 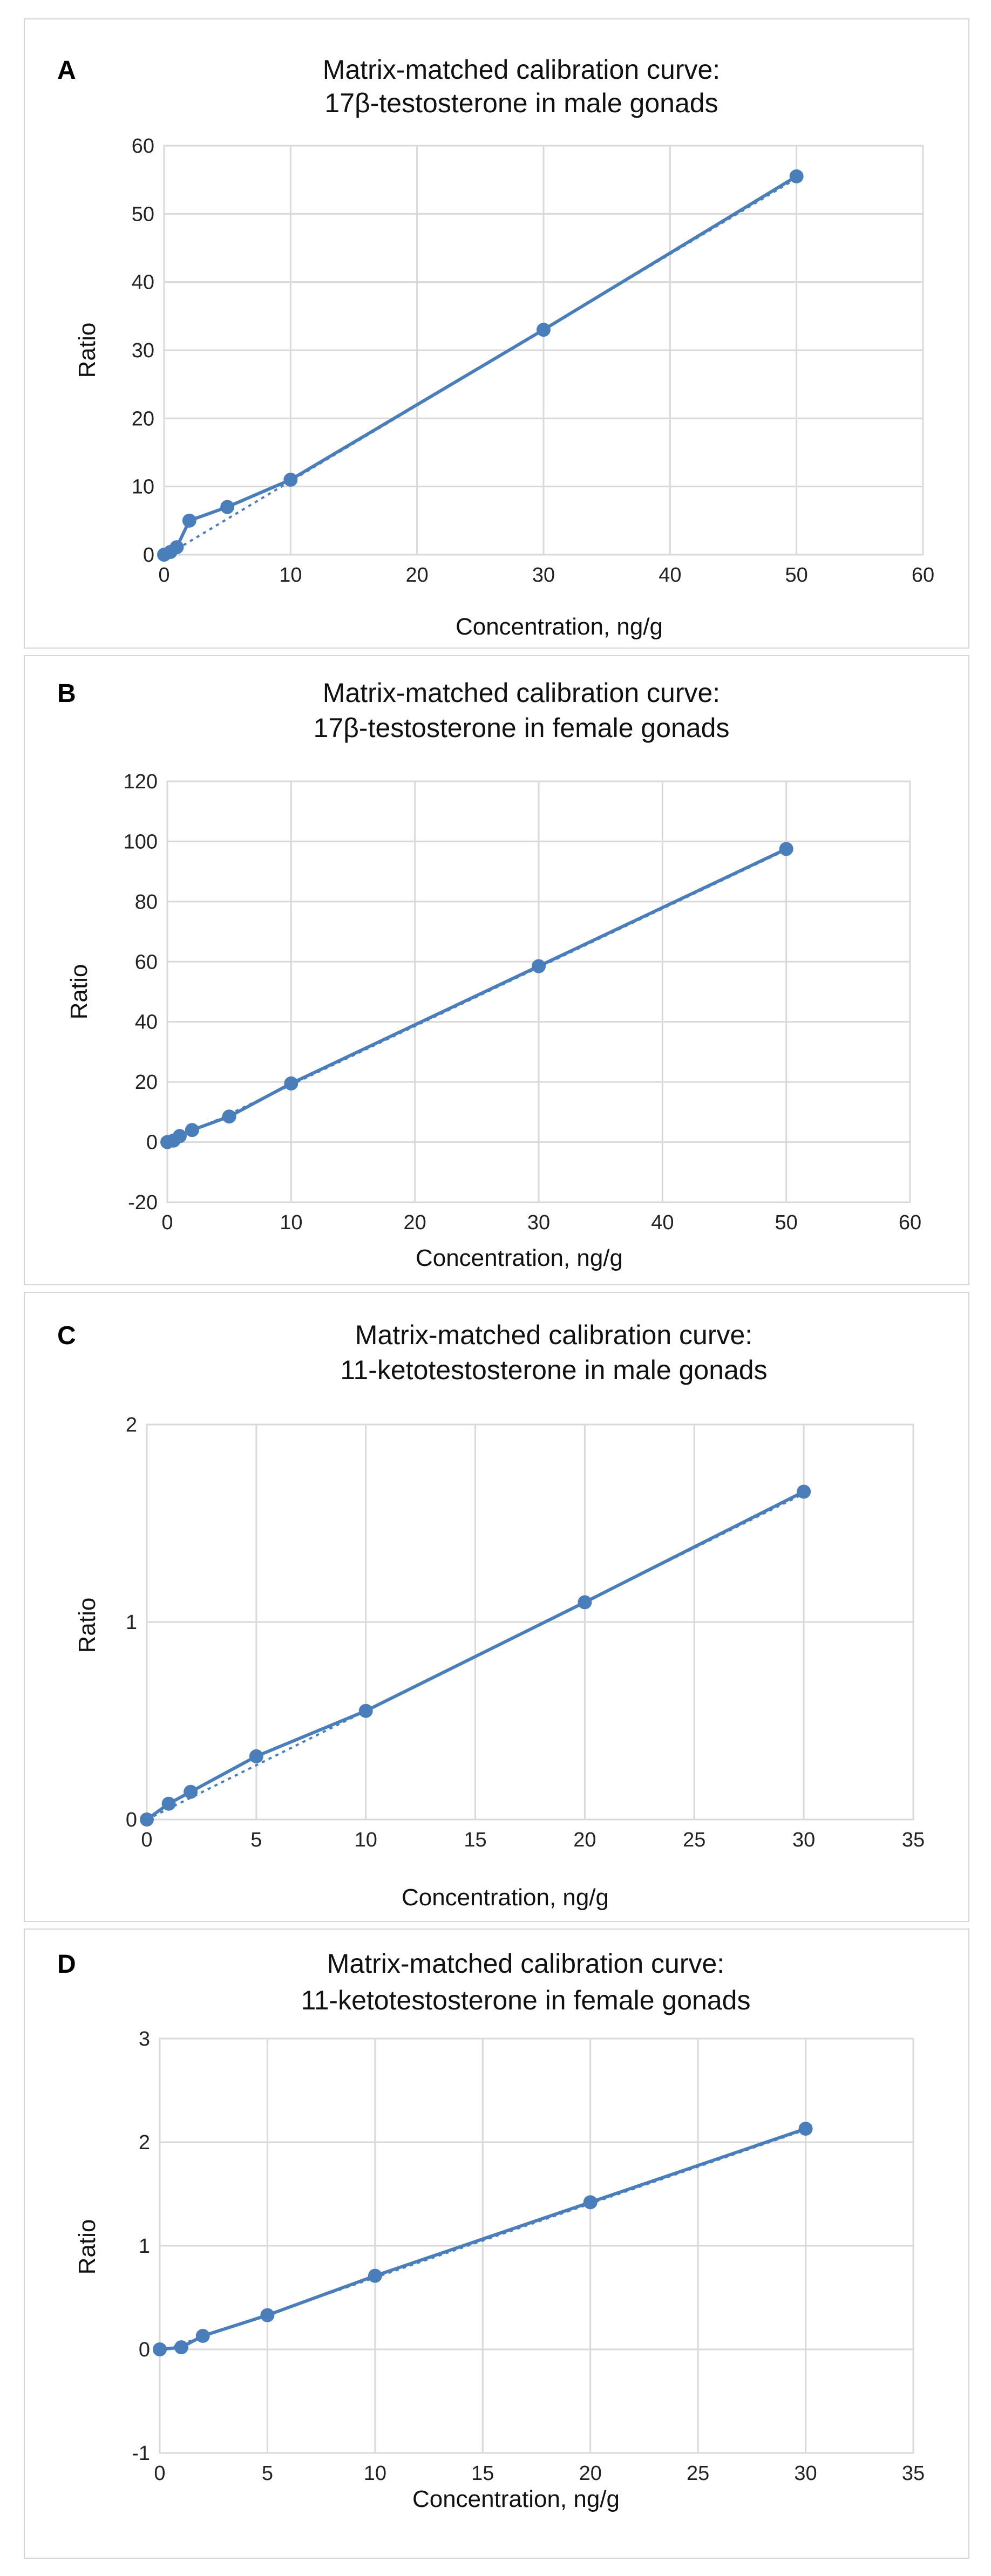 I want to click on y-tick-label: 80, so click(x=147, y=902).